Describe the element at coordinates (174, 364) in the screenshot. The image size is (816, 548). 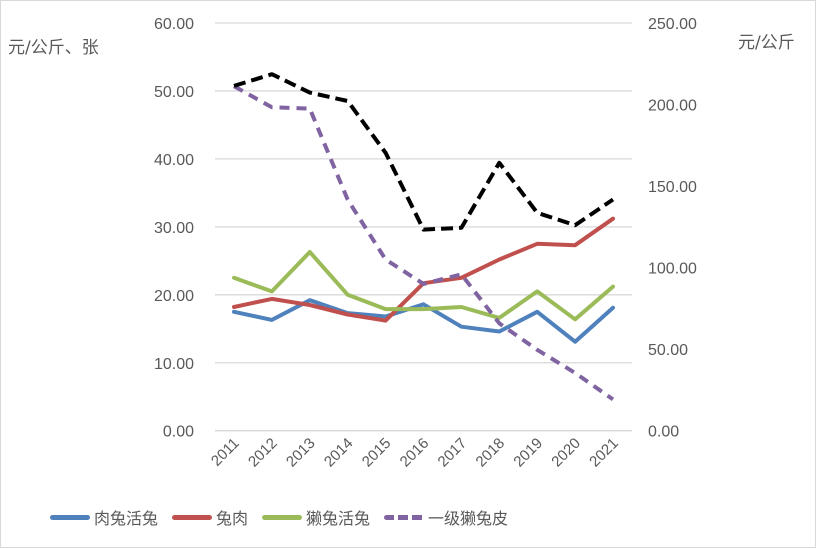
I see `left-tick-label: 10.00` at that location.